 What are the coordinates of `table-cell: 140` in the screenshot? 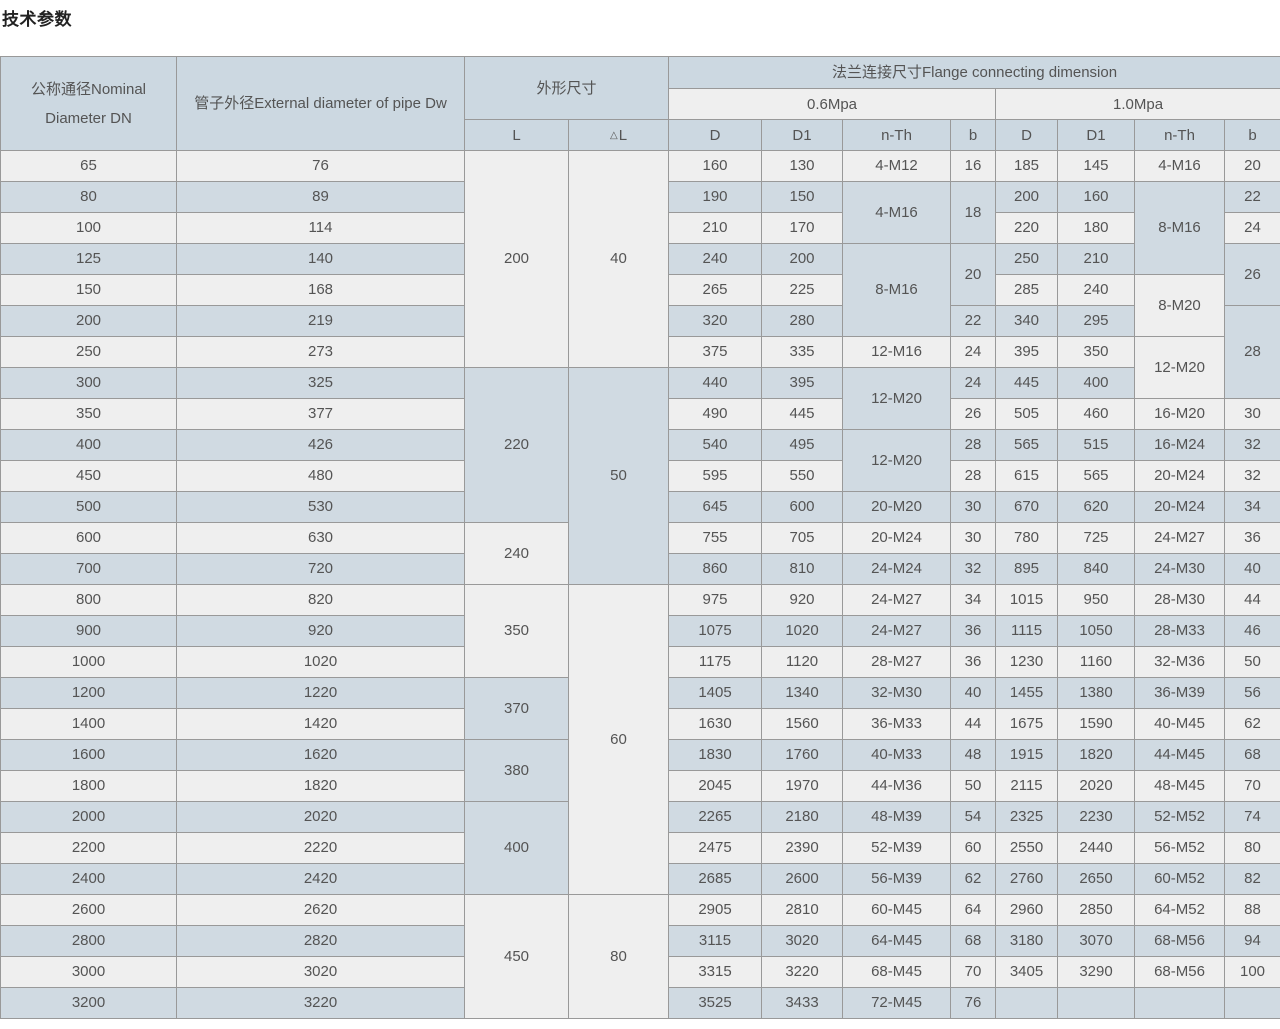 It's located at (320, 259).